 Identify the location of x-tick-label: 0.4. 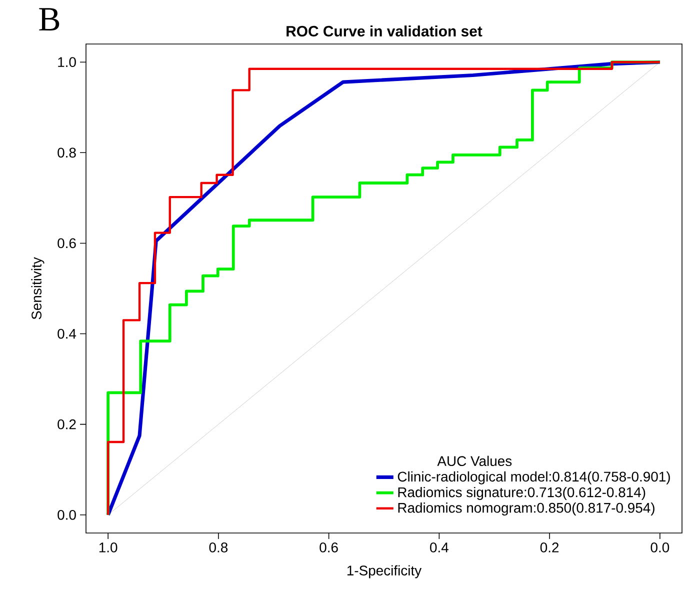
(439, 547).